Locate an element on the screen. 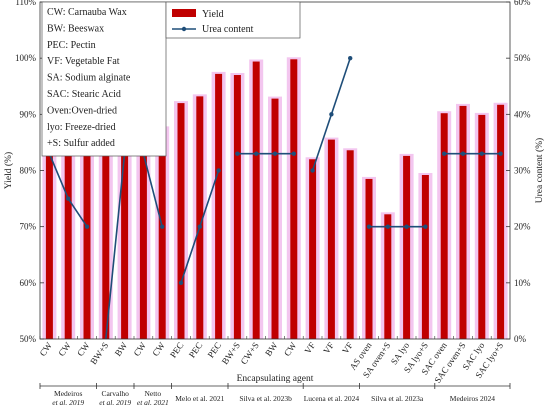  abbreviation-item: SAC: Stearic Acid is located at coordinates (84, 94).